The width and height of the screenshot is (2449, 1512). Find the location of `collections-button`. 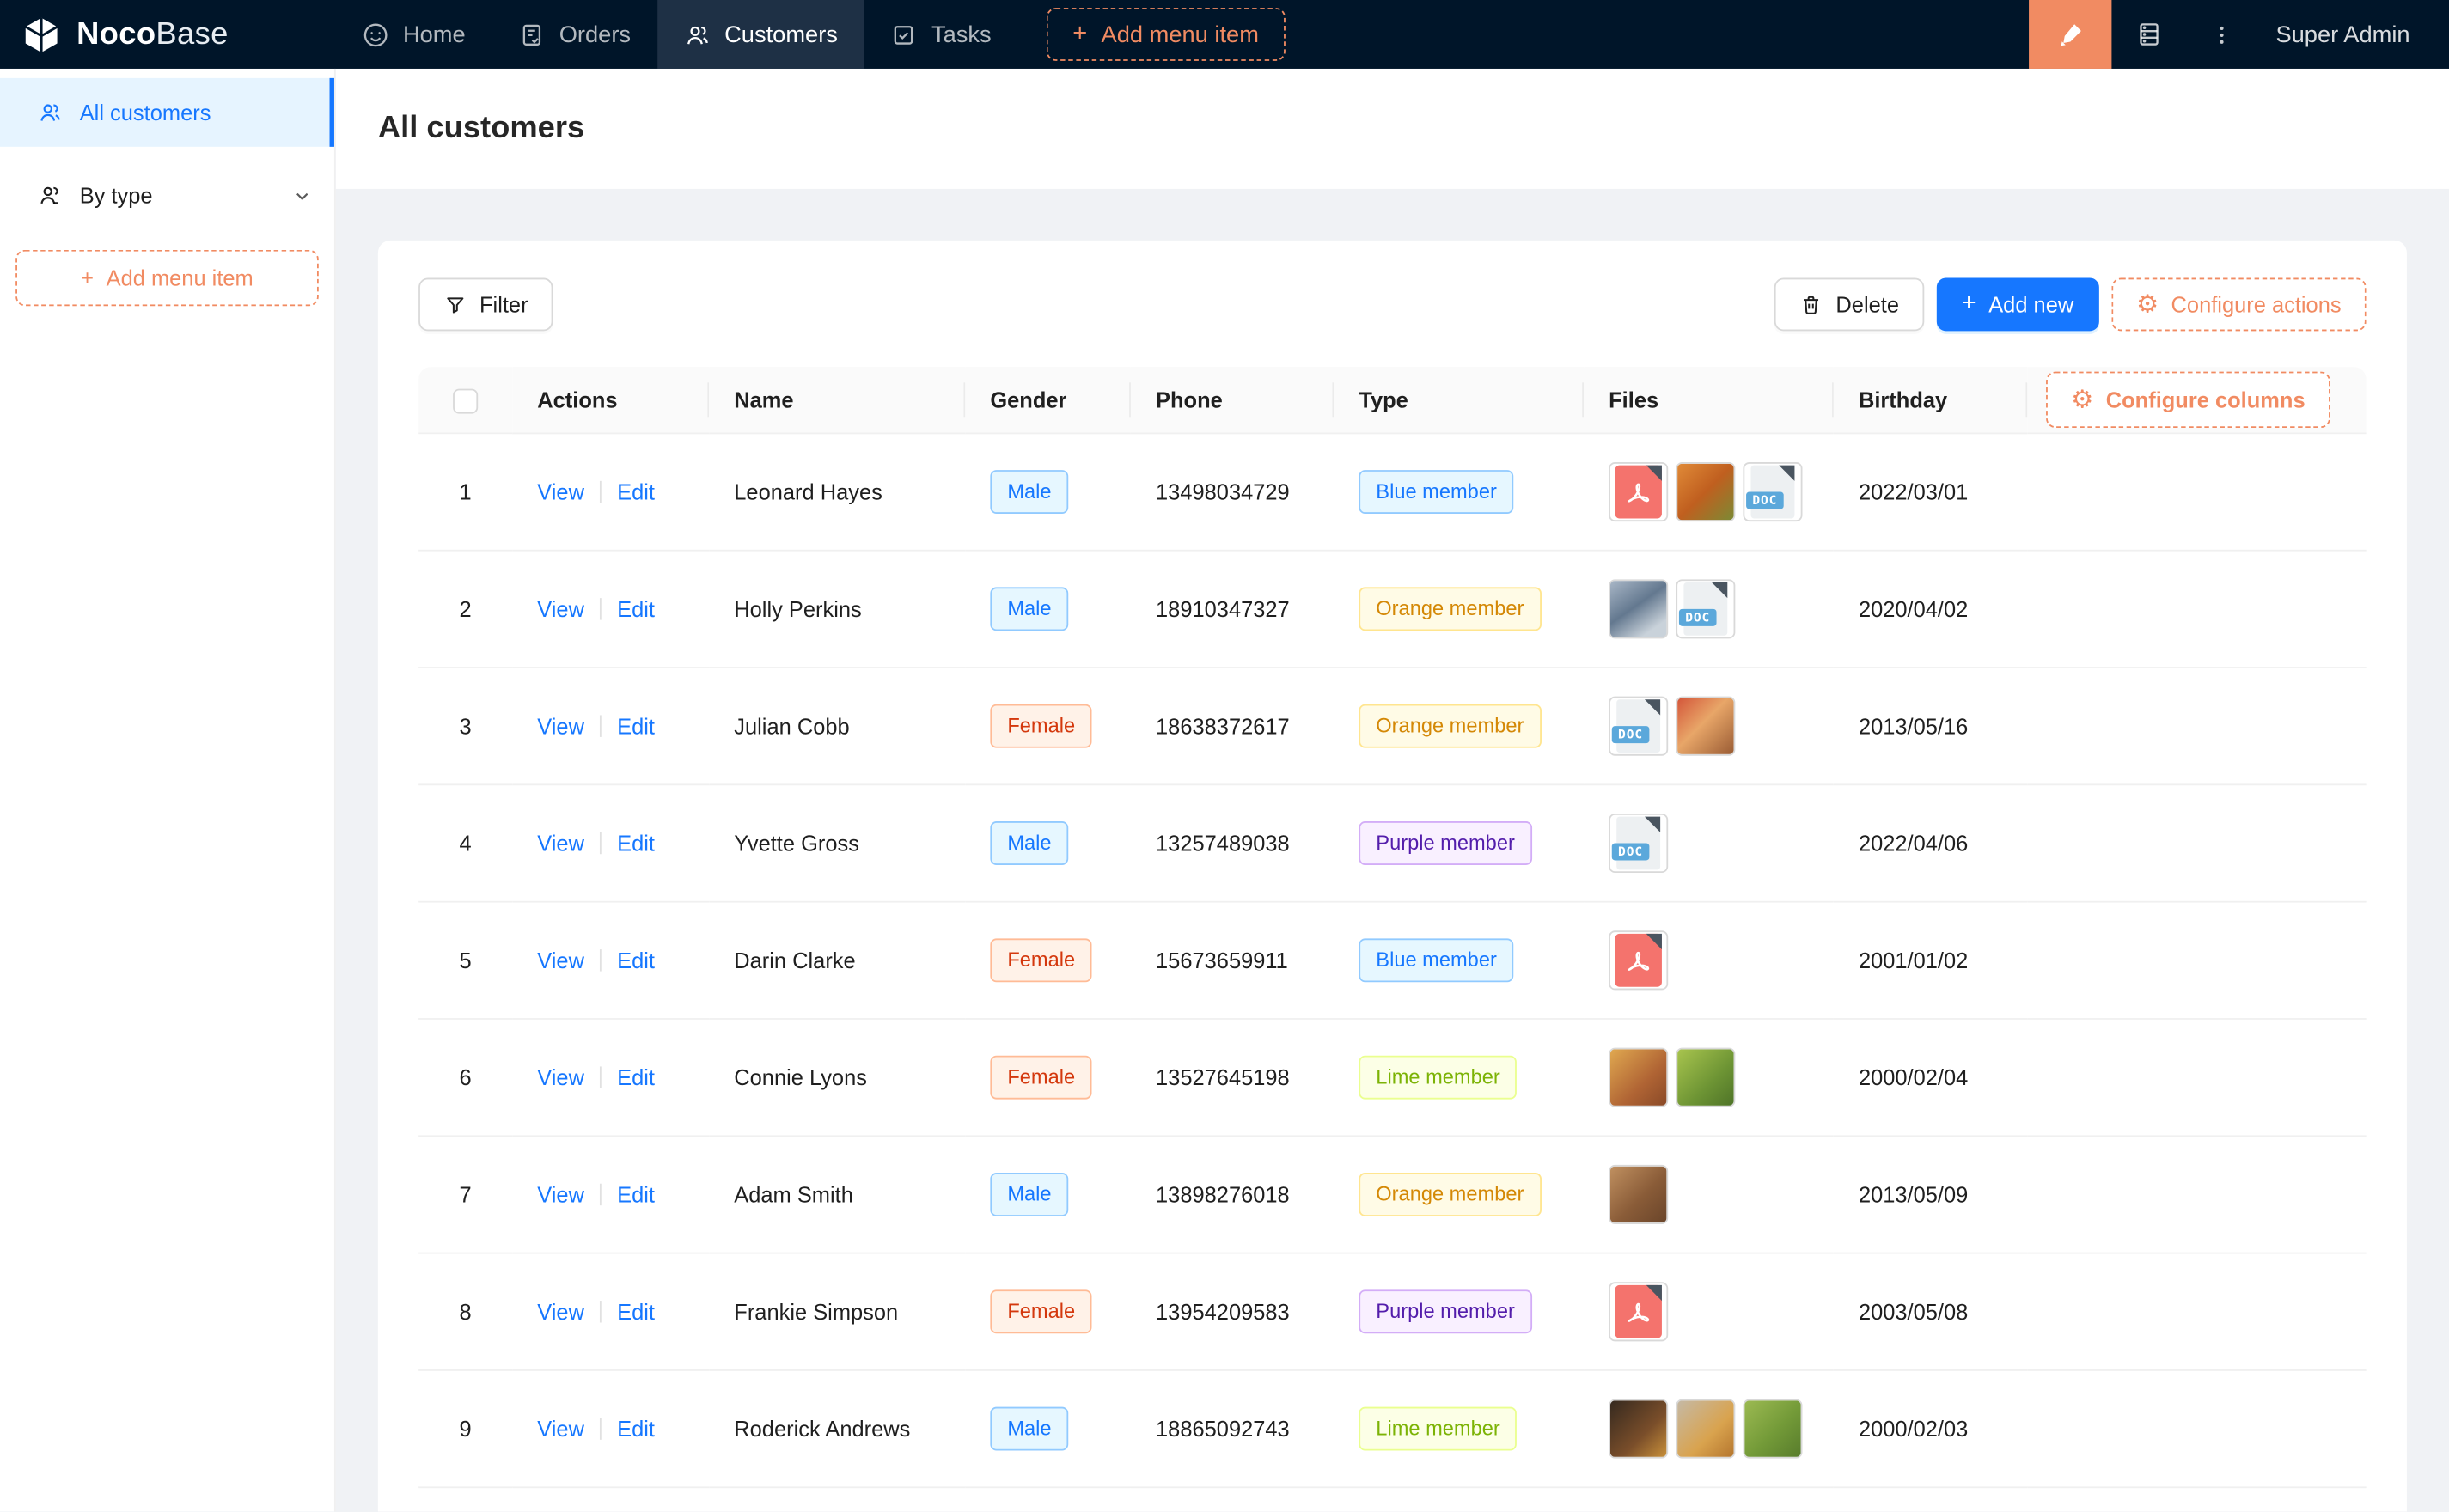

collections-button is located at coordinates (2149, 34).